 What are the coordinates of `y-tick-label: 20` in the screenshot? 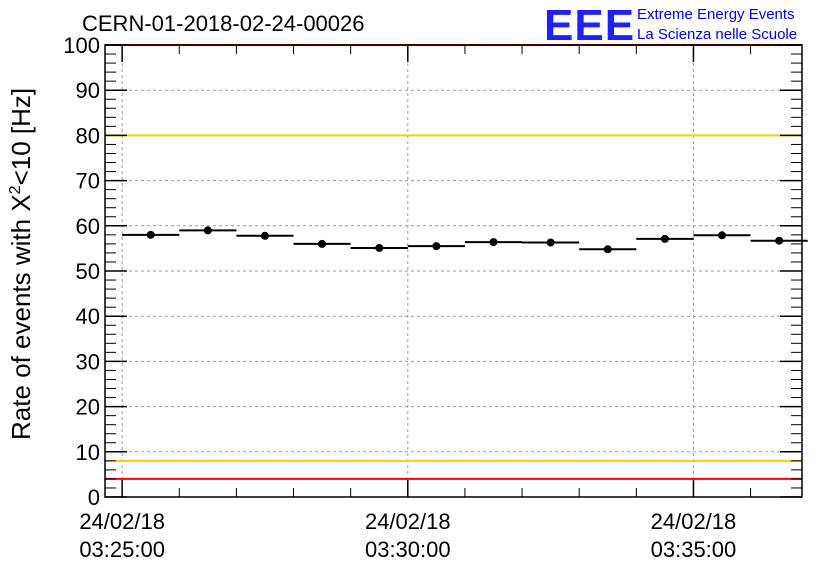 It's located at (88, 407).